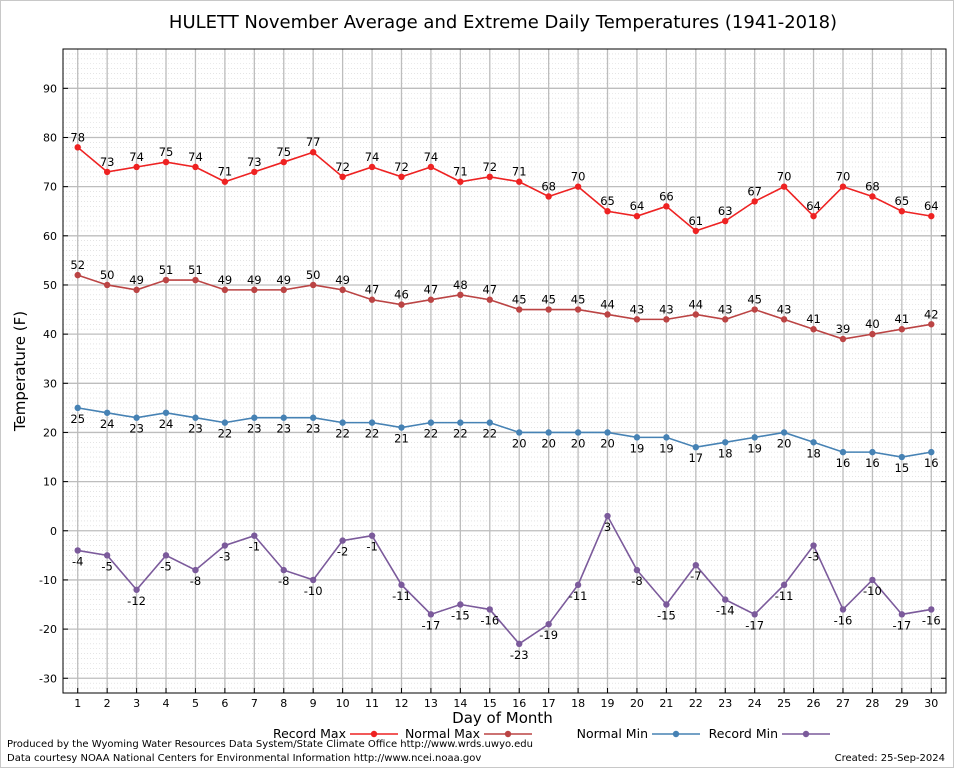  Describe the element at coordinates (784, 177) in the screenshot. I see `data-label: 70` at that location.